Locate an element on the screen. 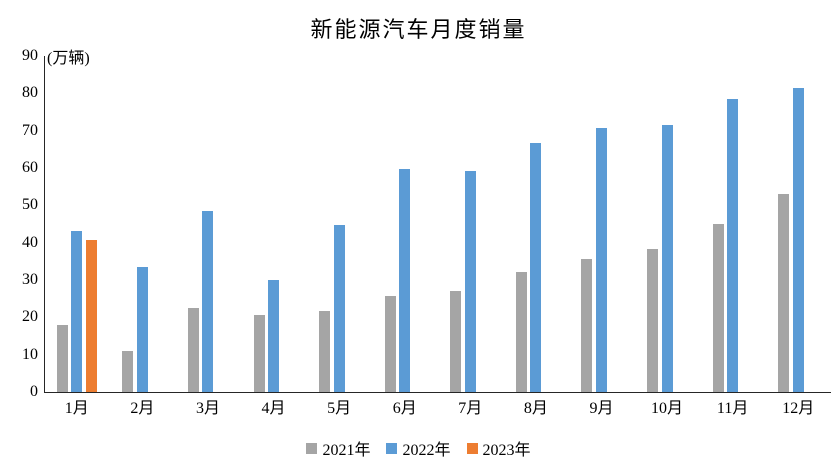 The width and height of the screenshot is (837, 463). x-axis-category-label: 2月 is located at coordinates (142, 408).